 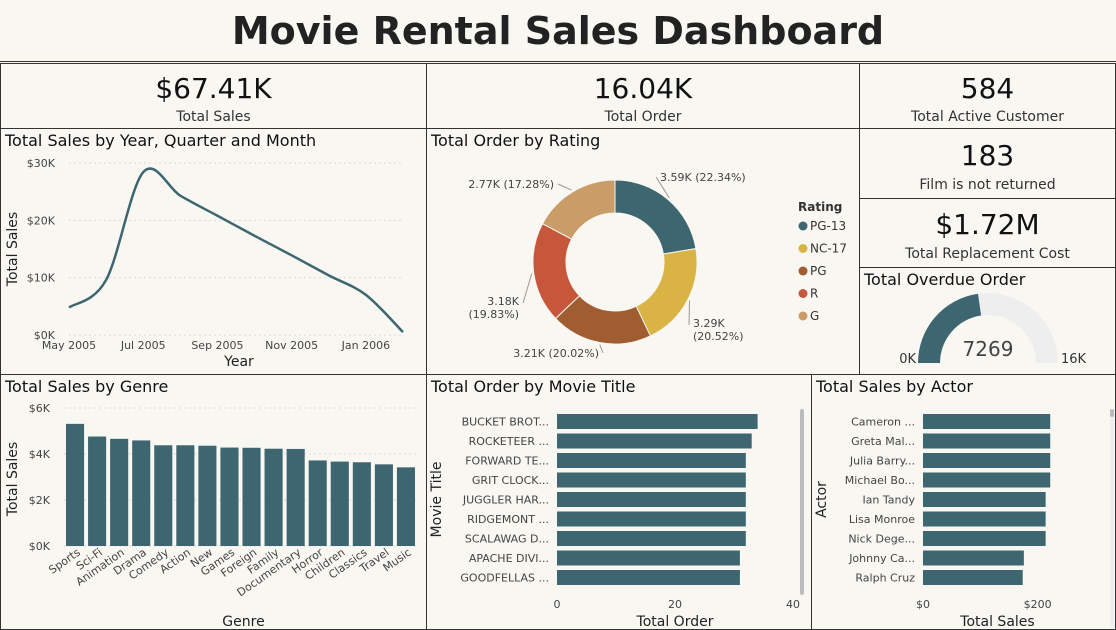 I want to click on y-tick-label: $20K, so click(x=41, y=220).